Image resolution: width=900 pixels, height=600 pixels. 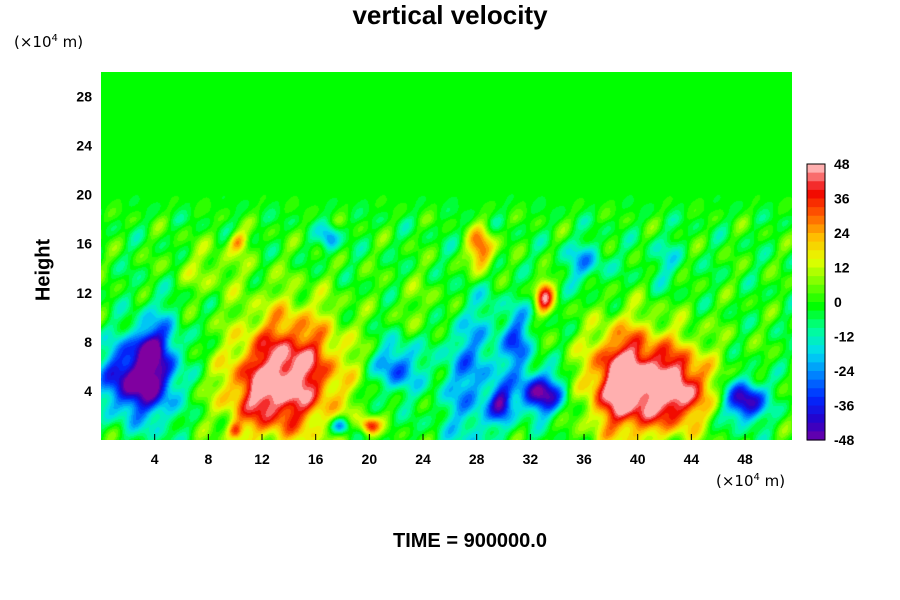 I want to click on y-tick-label: 24, so click(x=84, y=146).